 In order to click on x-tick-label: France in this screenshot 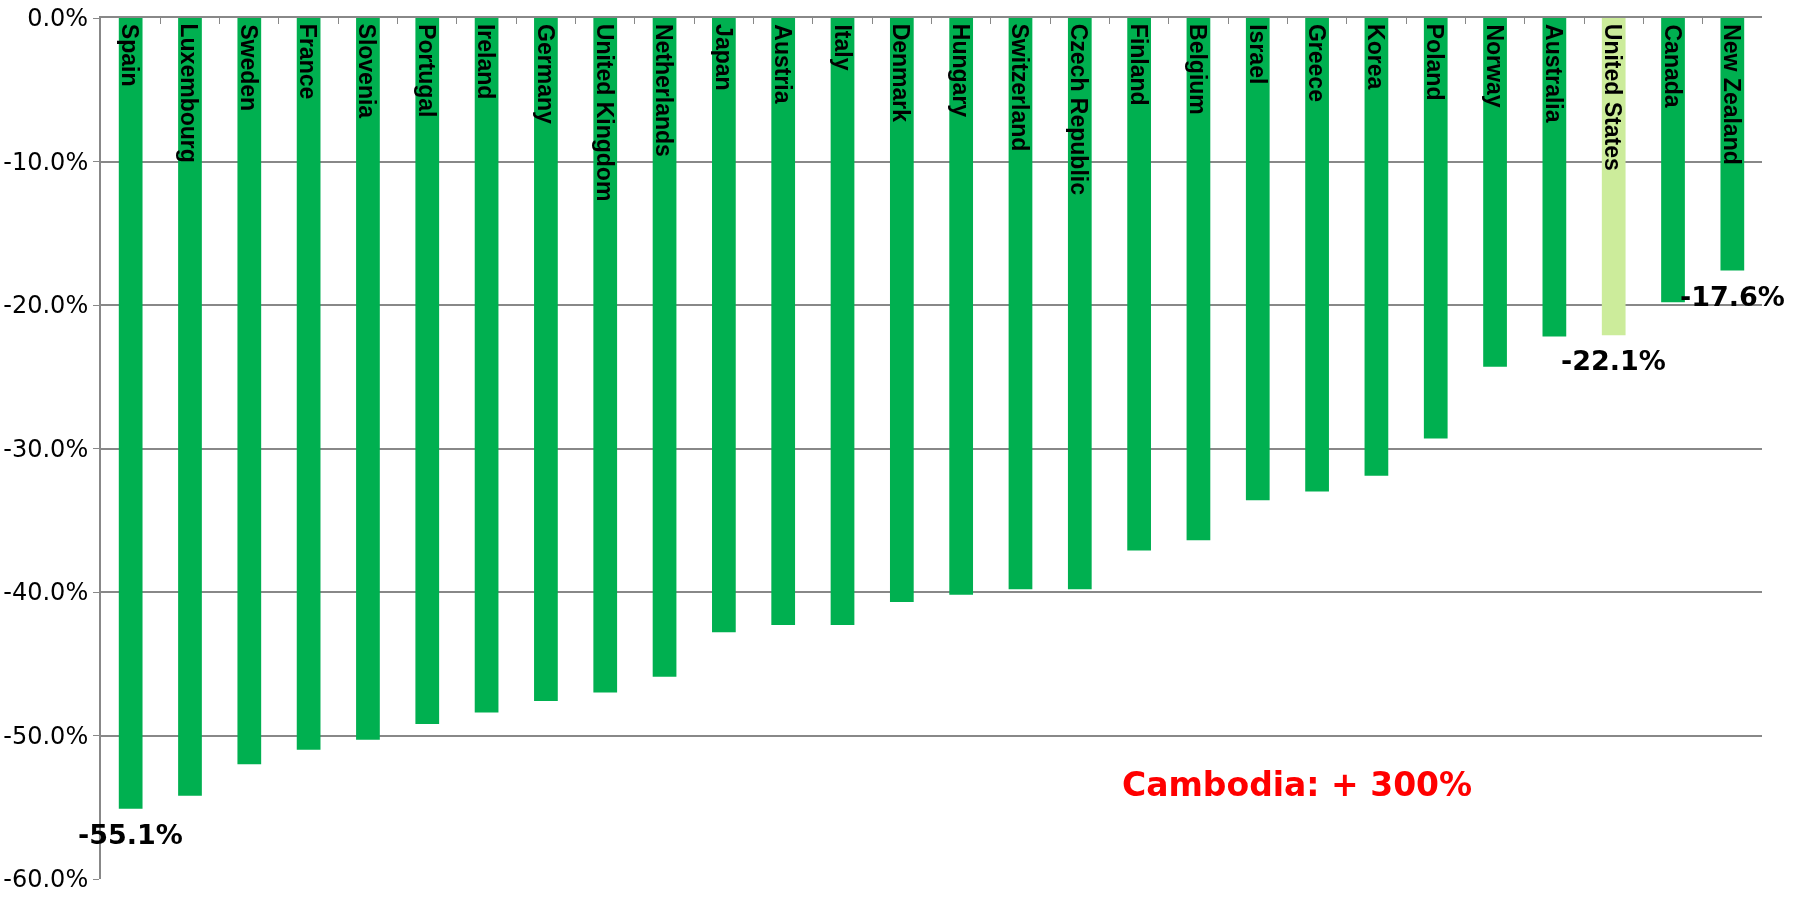, I will do `click(308, 61)`.